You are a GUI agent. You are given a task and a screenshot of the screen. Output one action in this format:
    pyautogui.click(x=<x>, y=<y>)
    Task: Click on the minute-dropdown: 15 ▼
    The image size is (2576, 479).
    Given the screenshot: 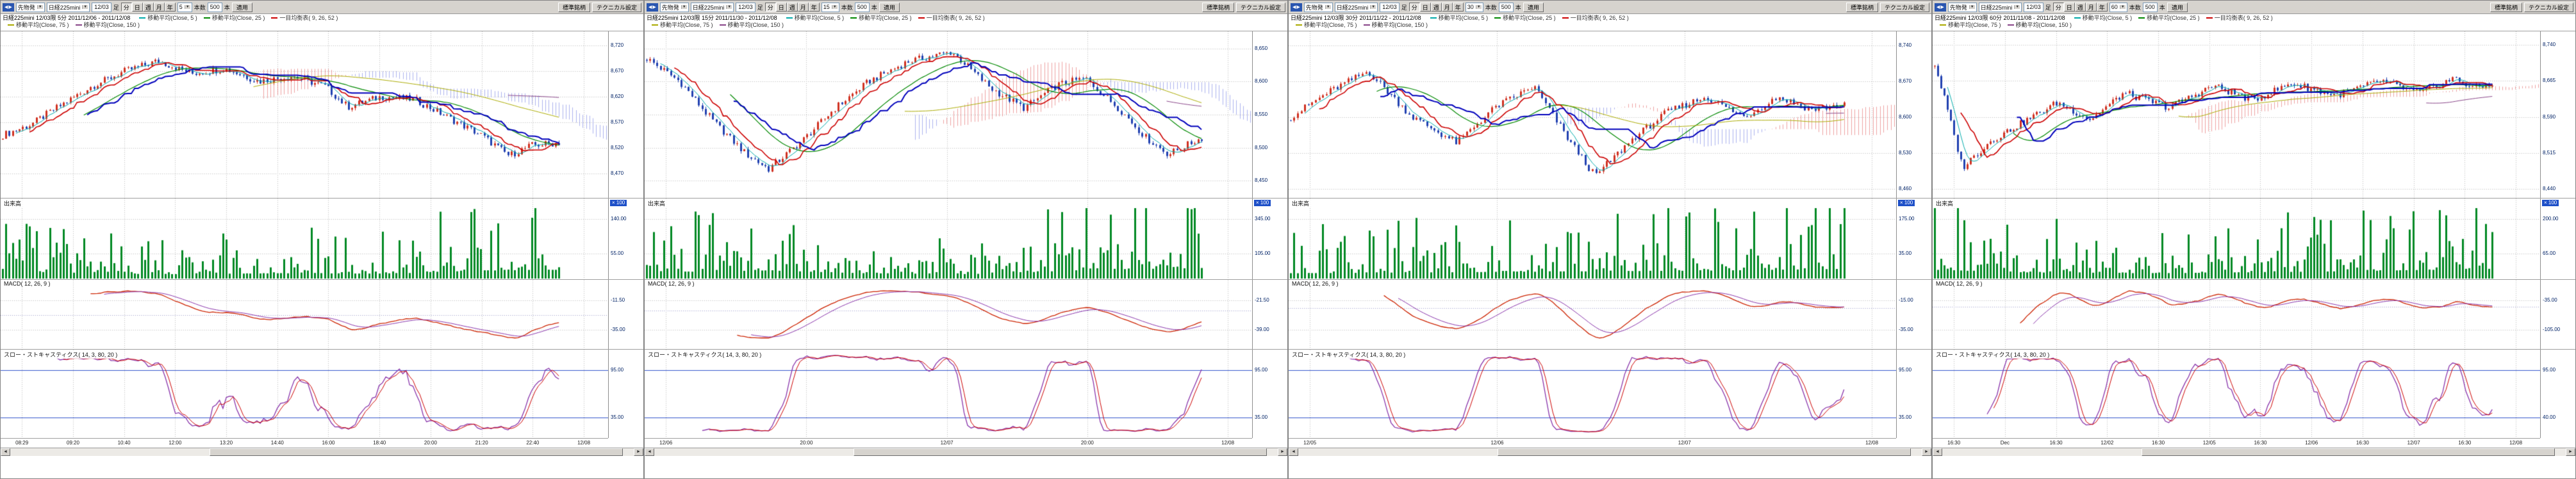 What is the action you would take?
    pyautogui.click(x=830, y=7)
    